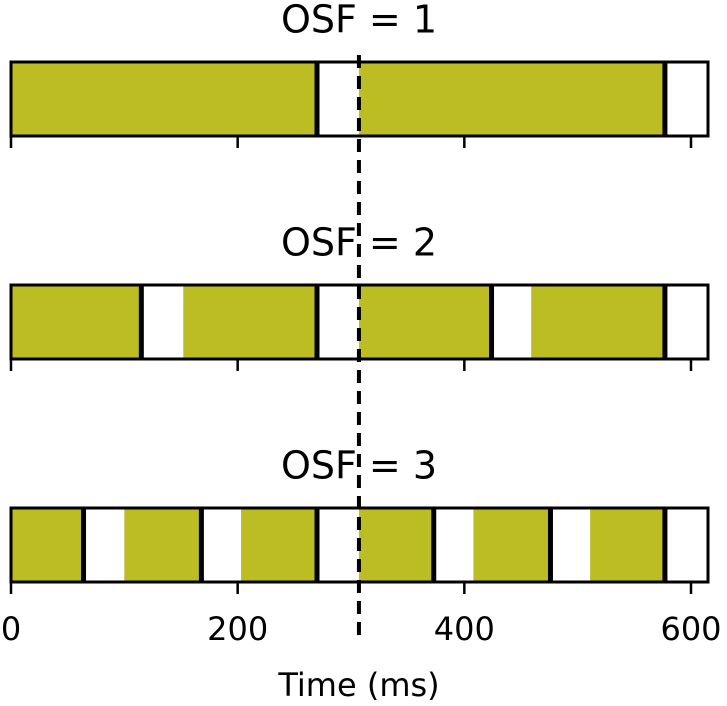 This screenshot has width=727, height=706. Describe the element at coordinates (11, 629) in the screenshot. I see `x-tick-label: 0` at that location.